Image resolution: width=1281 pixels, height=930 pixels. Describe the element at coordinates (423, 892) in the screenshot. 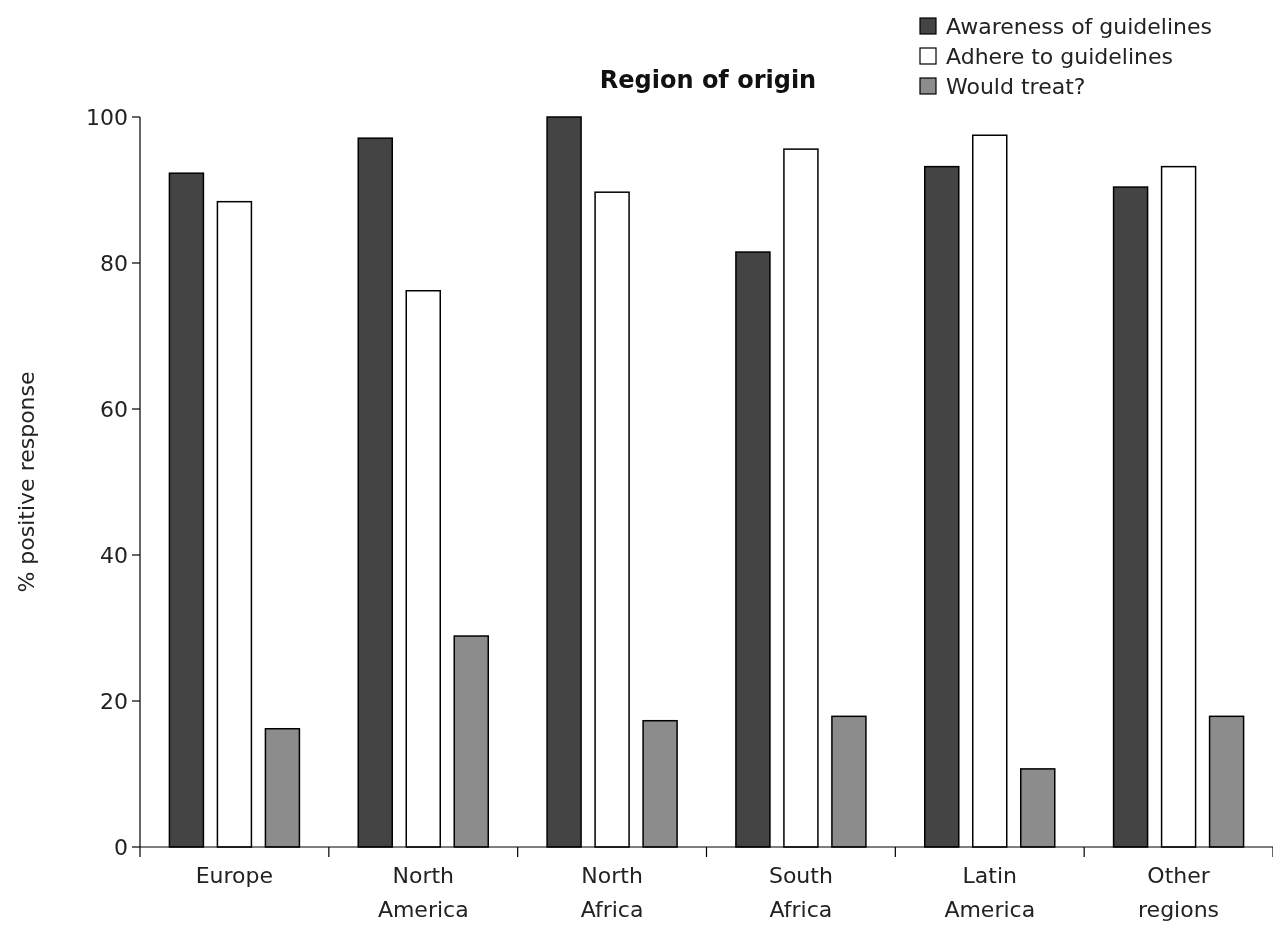

I see `x-tick-label: North America` at that location.